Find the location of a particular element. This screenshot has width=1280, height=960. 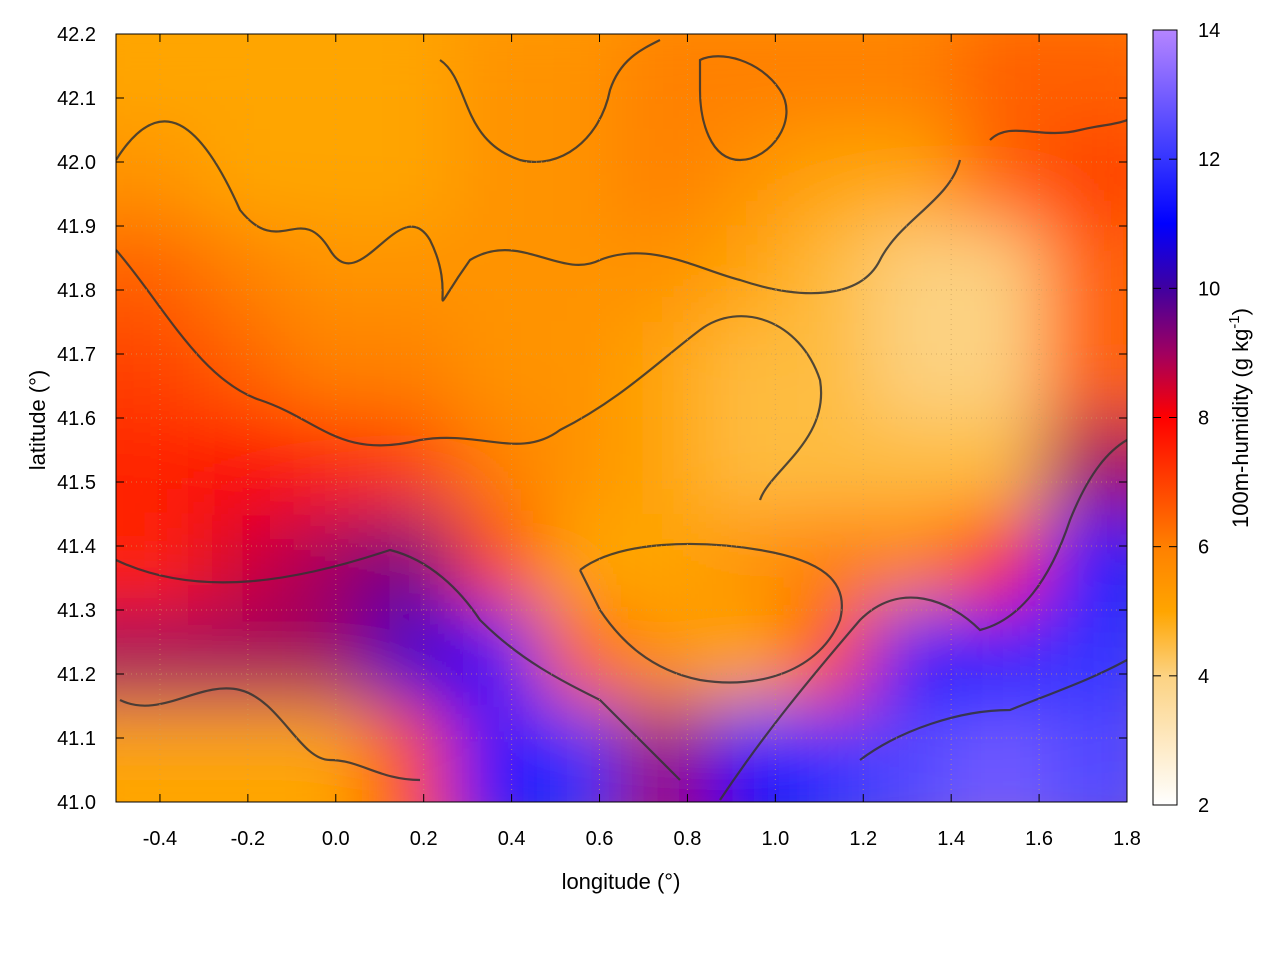

colorbar-tick-label: 14 is located at coordinates (1209, 31).